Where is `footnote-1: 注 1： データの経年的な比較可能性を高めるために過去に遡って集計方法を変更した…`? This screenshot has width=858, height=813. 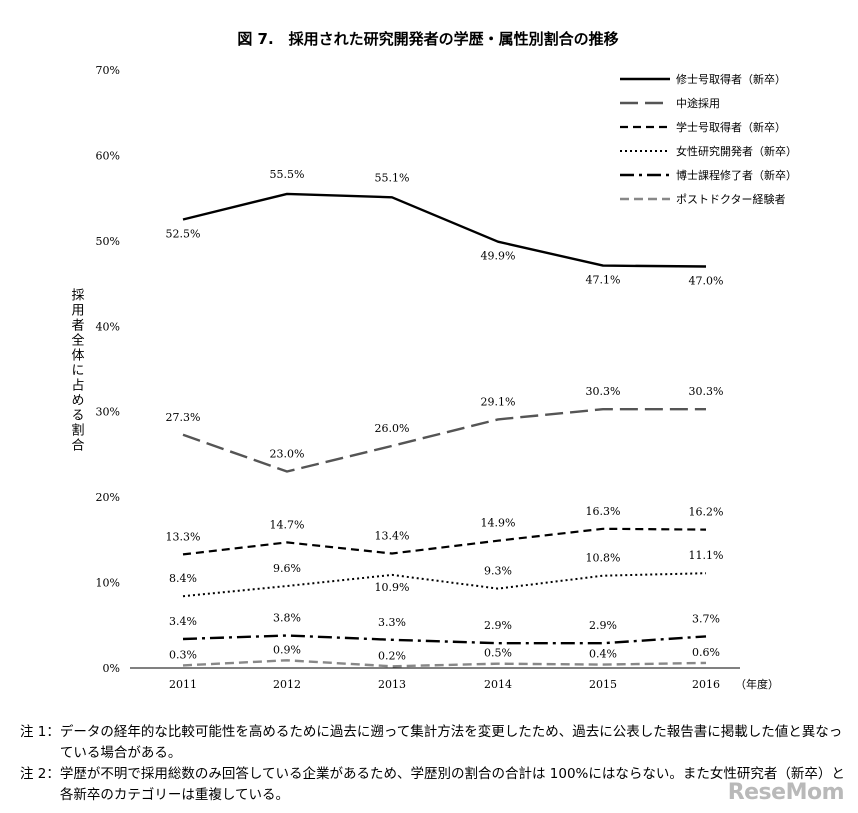 footnote-1: 注 1： データの経年的な比較可能性を高めるために過去に遡って集計方法を変更した… is located at coordinates (435, 743).